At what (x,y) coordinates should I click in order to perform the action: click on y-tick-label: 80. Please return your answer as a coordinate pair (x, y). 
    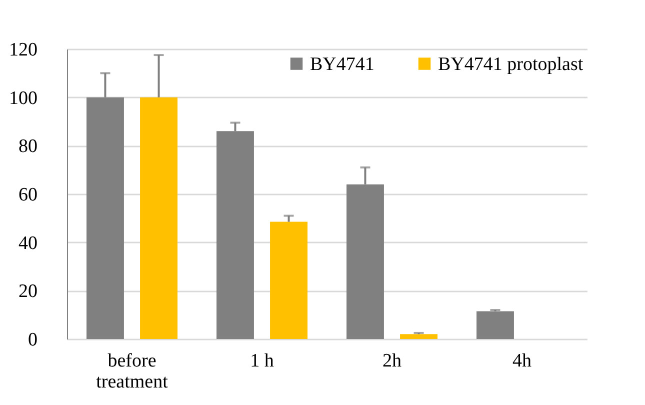
    Looking at the image, I should click on (28, 147).